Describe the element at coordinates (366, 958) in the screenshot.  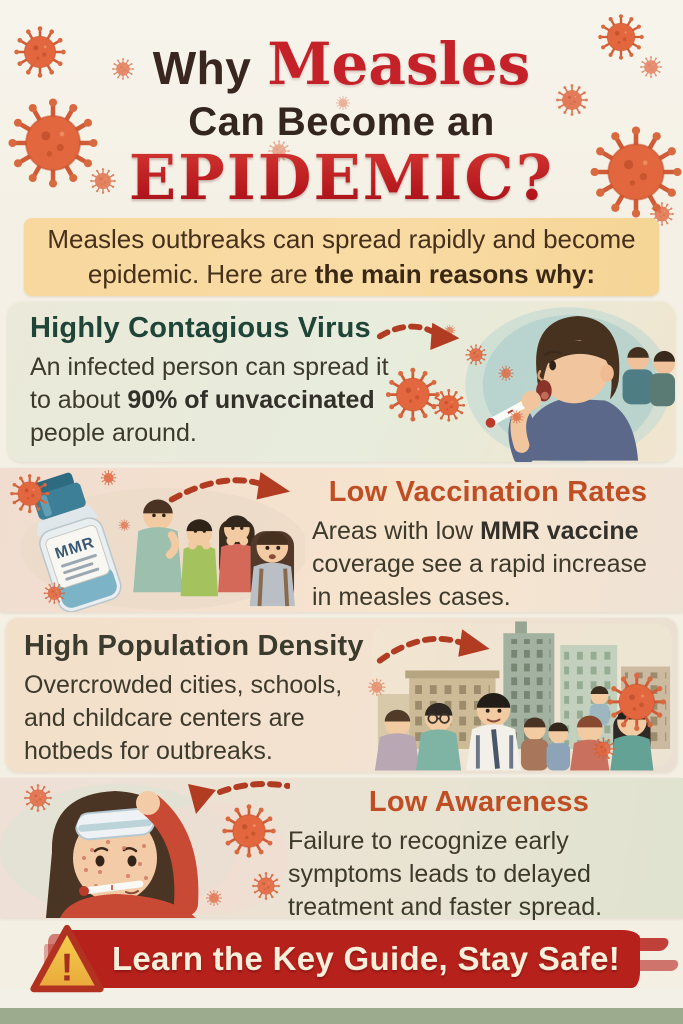
I see `footer-banner-text: Learn the Key Guide, Stay Safe!` at that location.